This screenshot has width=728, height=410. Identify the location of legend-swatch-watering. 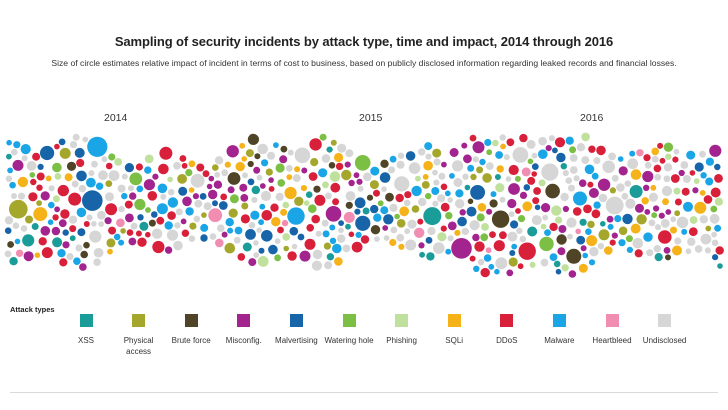
(349, 320).